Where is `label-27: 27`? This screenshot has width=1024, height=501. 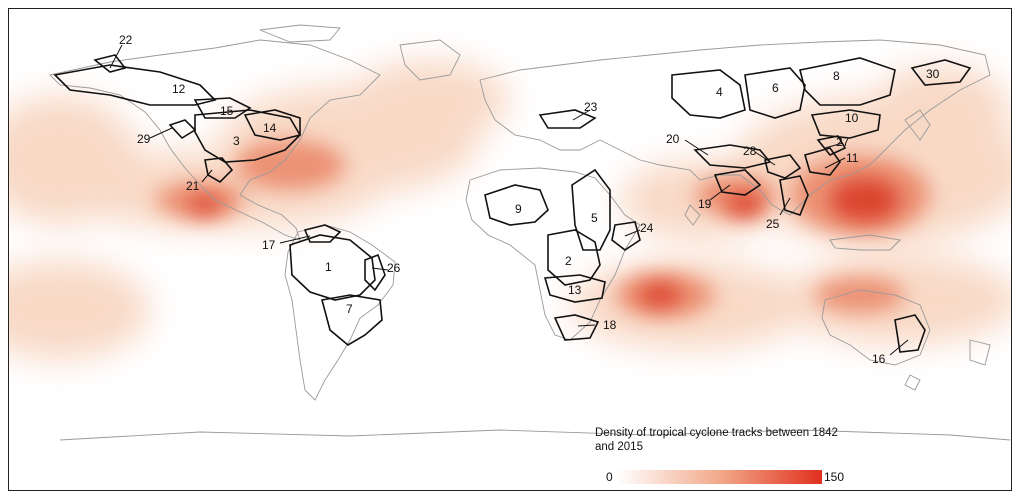 label-27: 27 is located at coordinates (843, 142).